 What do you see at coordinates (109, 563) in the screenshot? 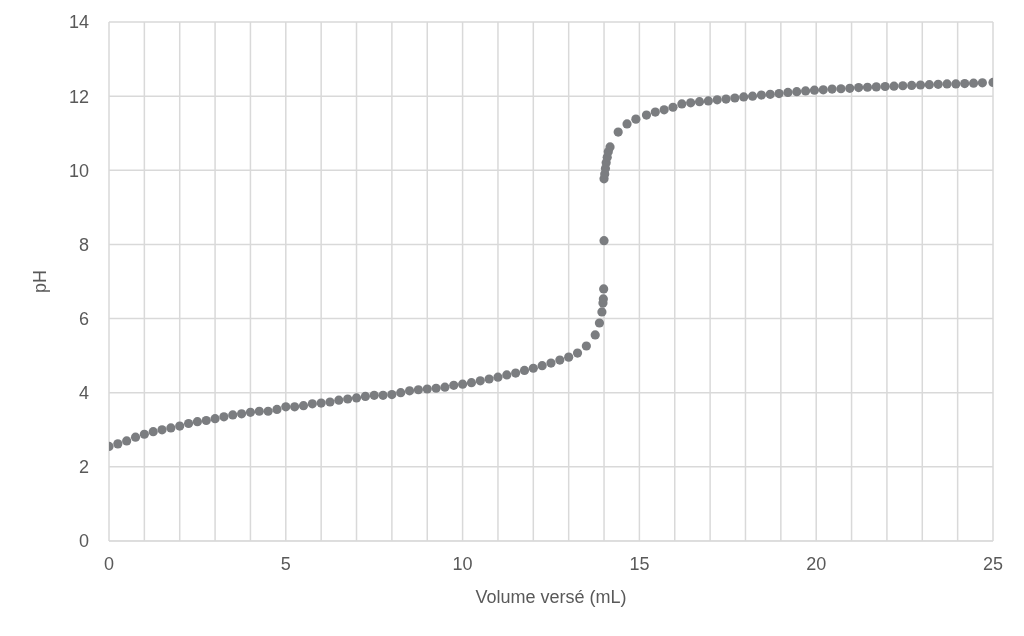
I see `x-tick-label: 0` at bounding box center [109, 563].